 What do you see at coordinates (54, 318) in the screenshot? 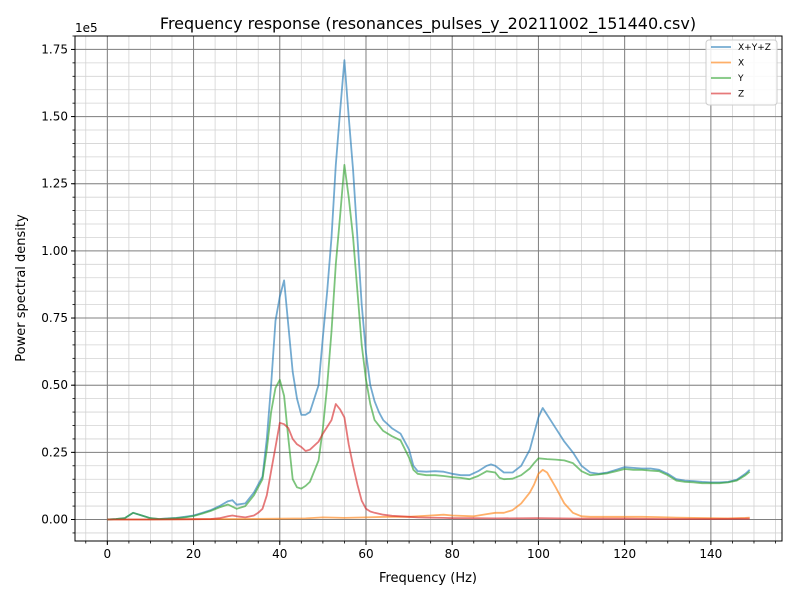
I see `y-tick-label: 0.75` at bounding box center [54, 318].